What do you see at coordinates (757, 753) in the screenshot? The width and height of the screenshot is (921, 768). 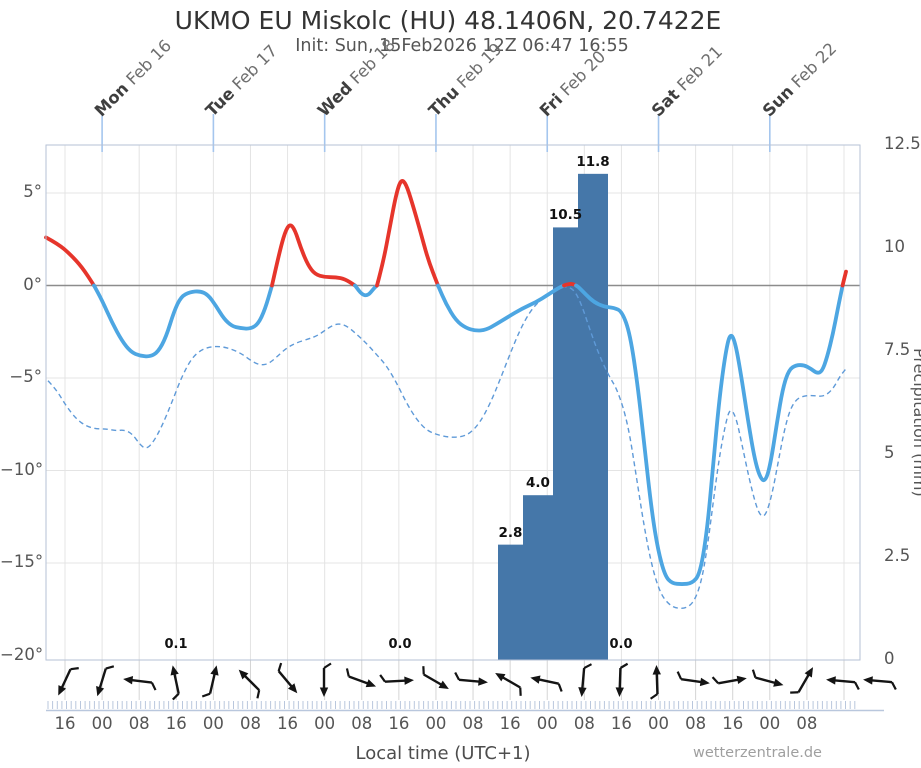 I see `watermark: wetterzentrale.de` at bounding box center [757, 753].